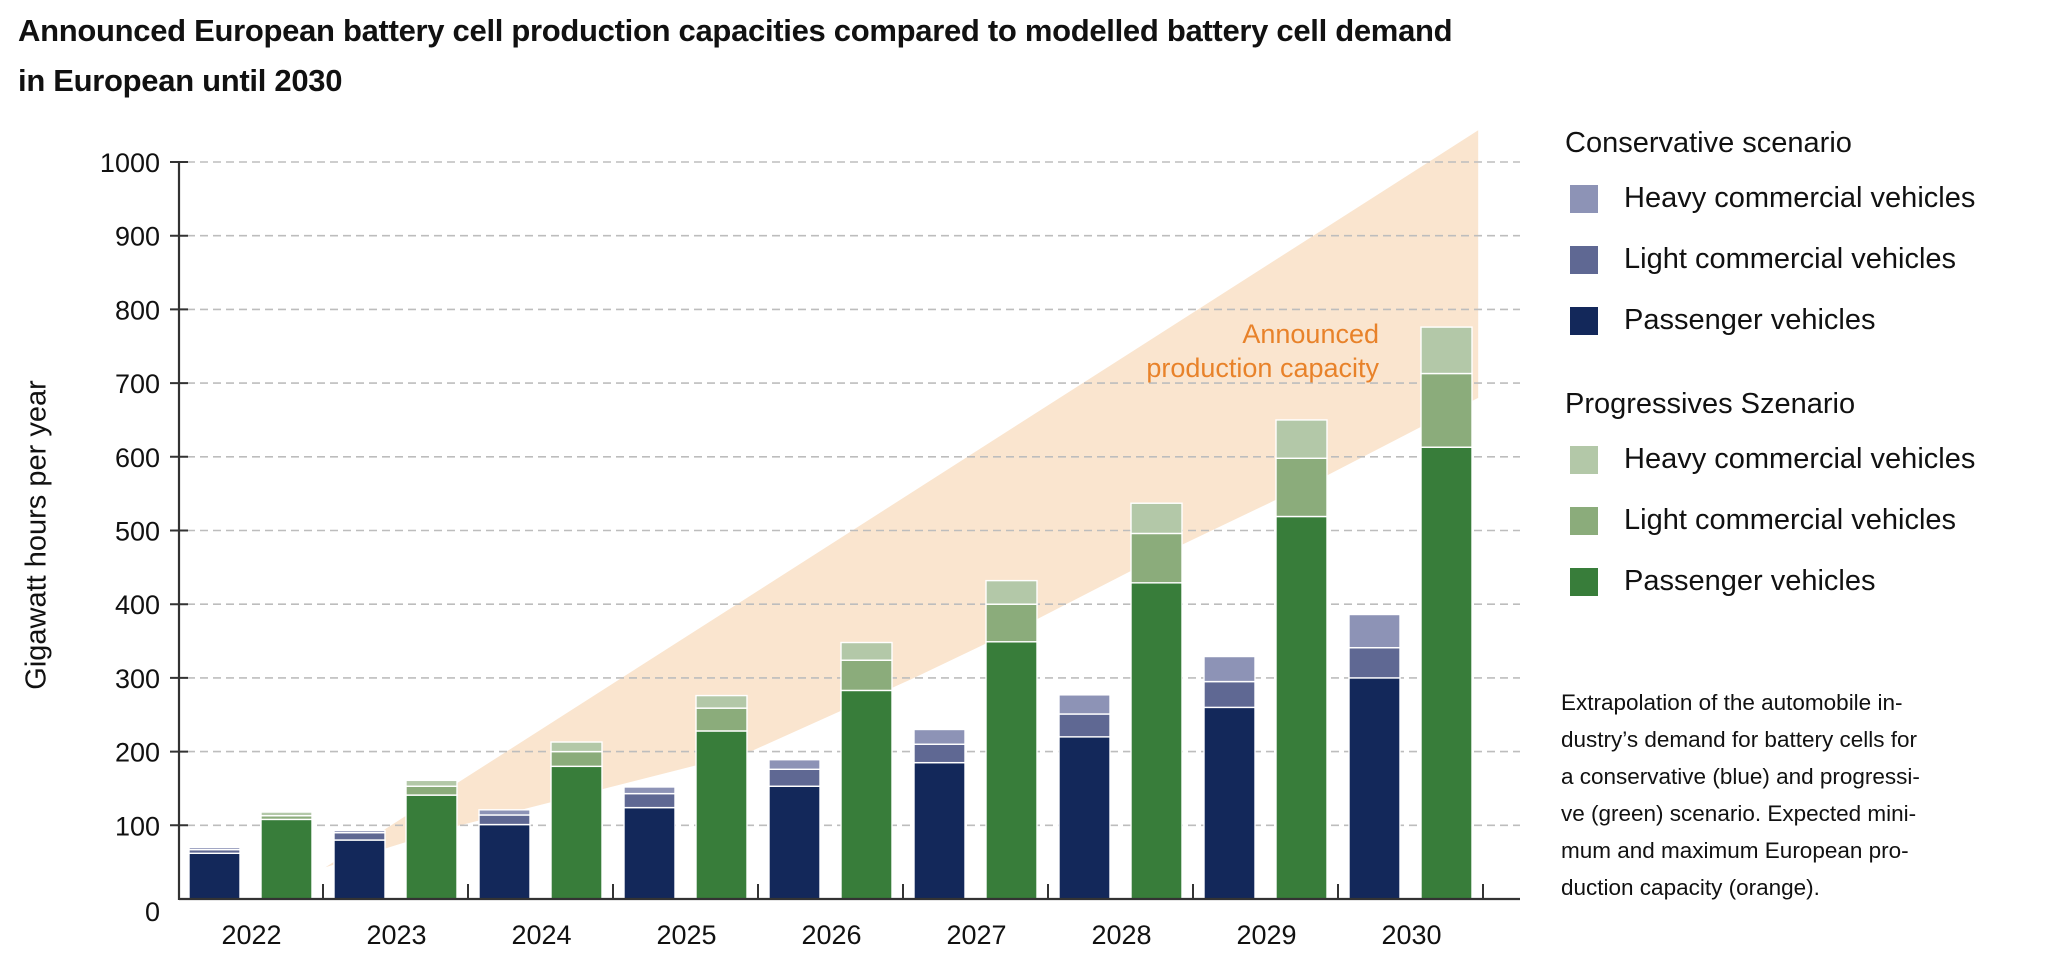 The height and width of the screenshot is (957, 2048). I want to click on bar-2028-conservative-heavy-commercial-vehicles, so click(1084, 704).